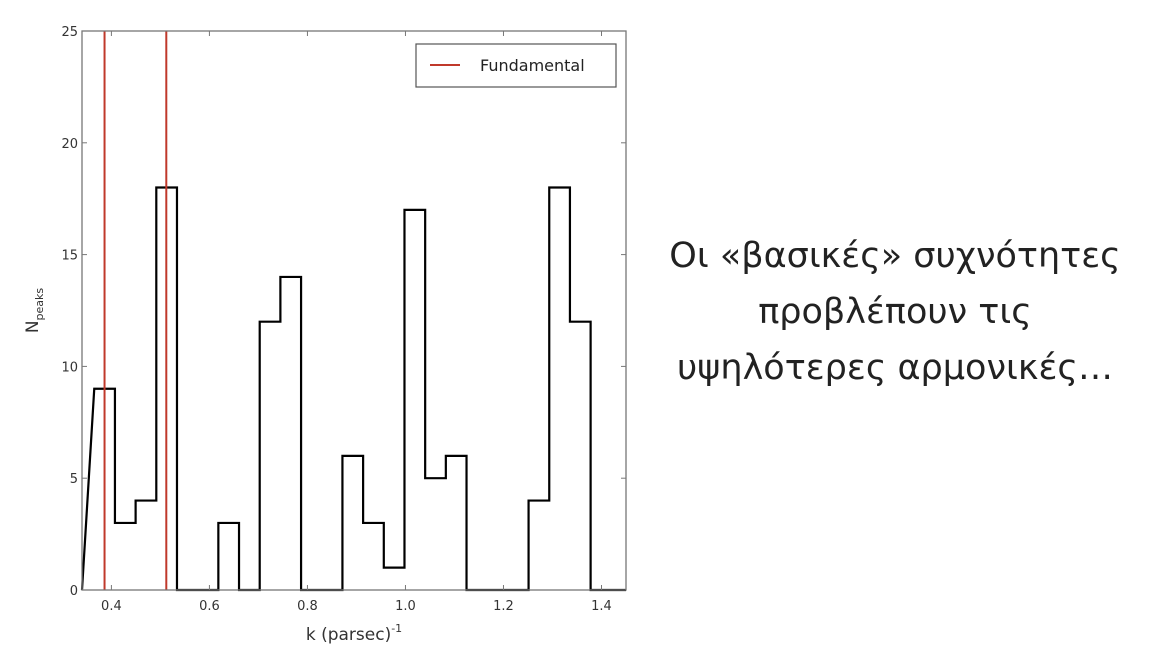 The image size is (1168, 656). What do you see at coordinates (69, 256) in the screenshot?
I see `y-tick-label: 15` at bounding box center [69, 256].